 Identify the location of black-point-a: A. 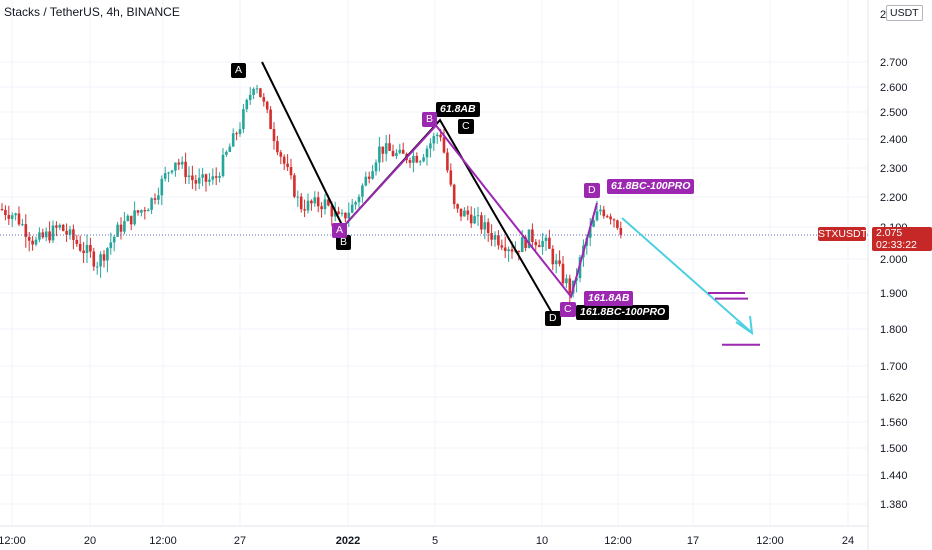
(239, 70).